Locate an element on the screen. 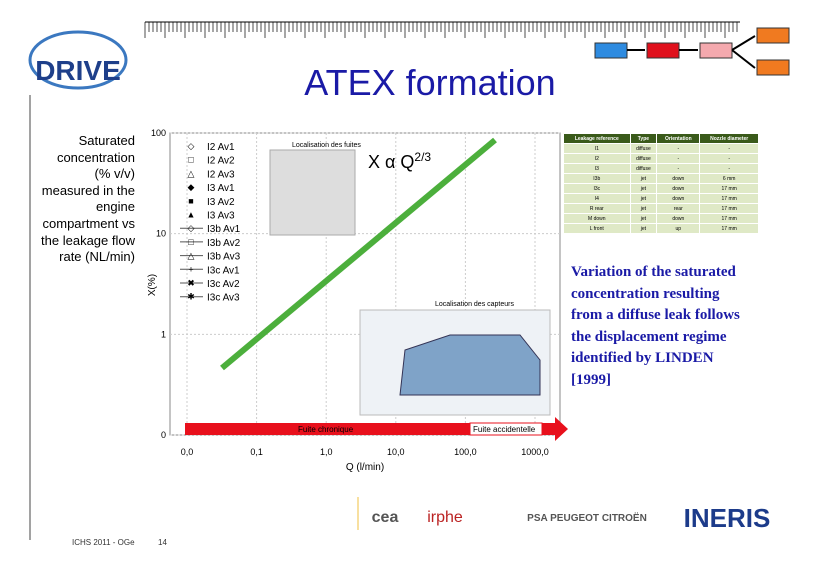  table-row: I1 diffuse - - is located at coordinates (661, 148).